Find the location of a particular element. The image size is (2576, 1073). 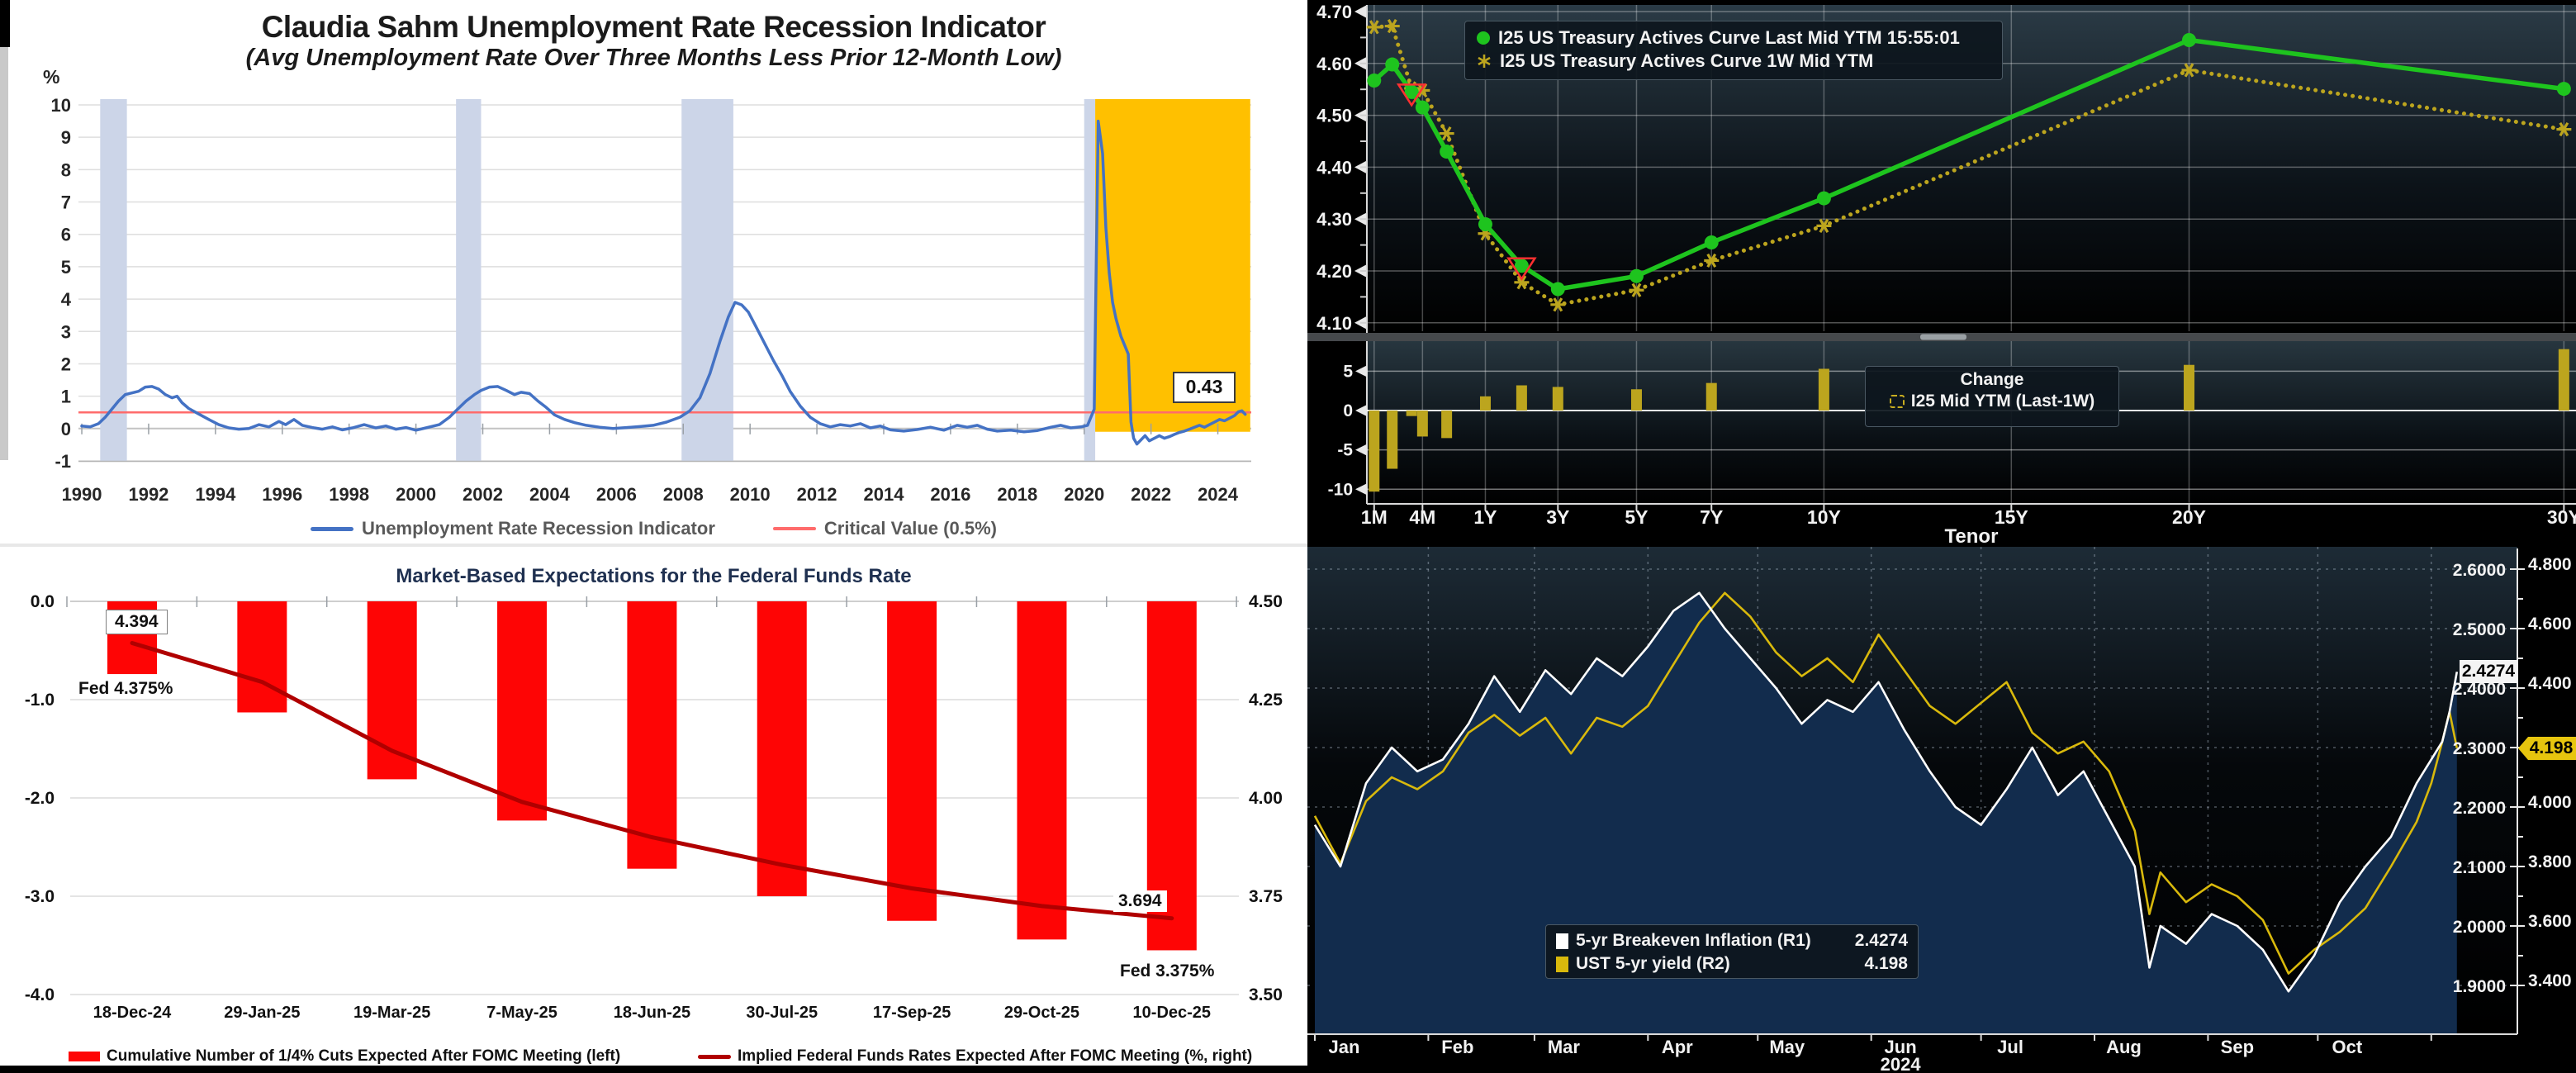

fed-right-tick-label: 3.75 is located at coordinates (1266, 897).